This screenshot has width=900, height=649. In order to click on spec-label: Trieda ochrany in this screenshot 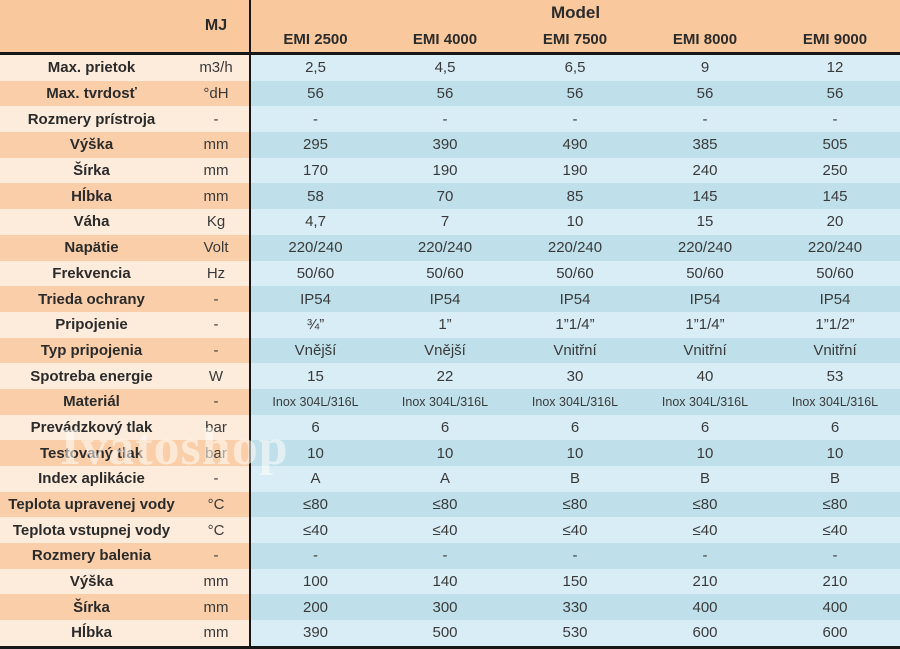, I will do `click(91, 299)`.